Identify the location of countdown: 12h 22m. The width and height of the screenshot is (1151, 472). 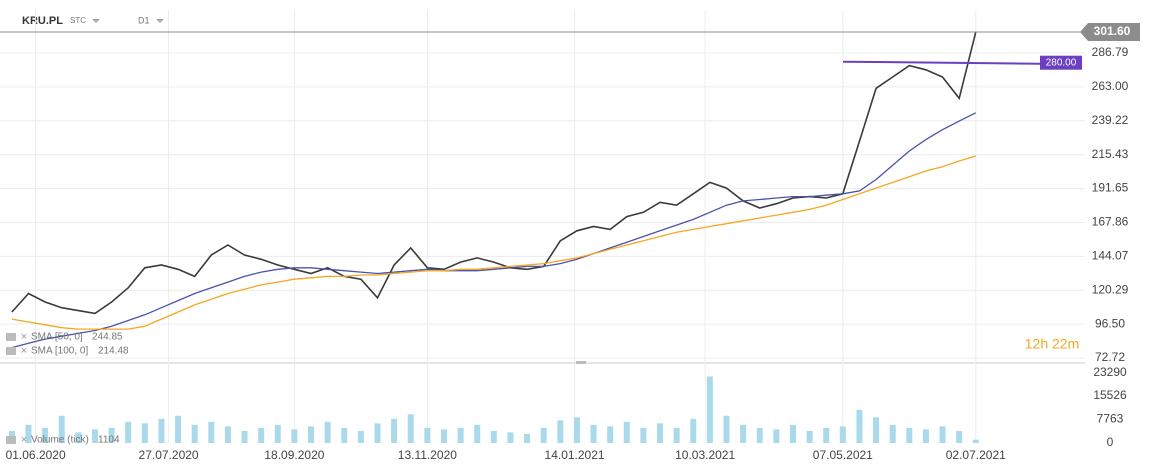
(1052, 344).